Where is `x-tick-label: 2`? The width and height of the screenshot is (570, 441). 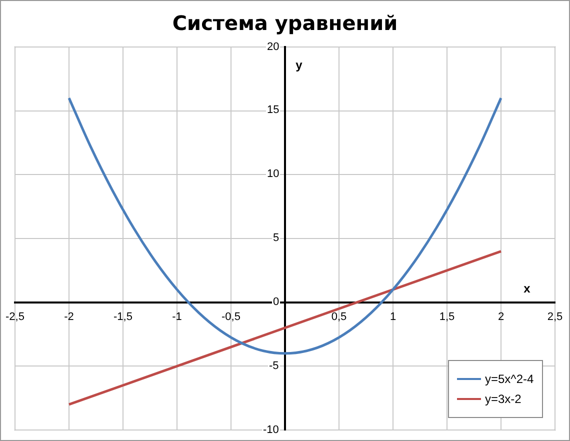 x-tick-label: 2 is located at coordinates (501, 316).